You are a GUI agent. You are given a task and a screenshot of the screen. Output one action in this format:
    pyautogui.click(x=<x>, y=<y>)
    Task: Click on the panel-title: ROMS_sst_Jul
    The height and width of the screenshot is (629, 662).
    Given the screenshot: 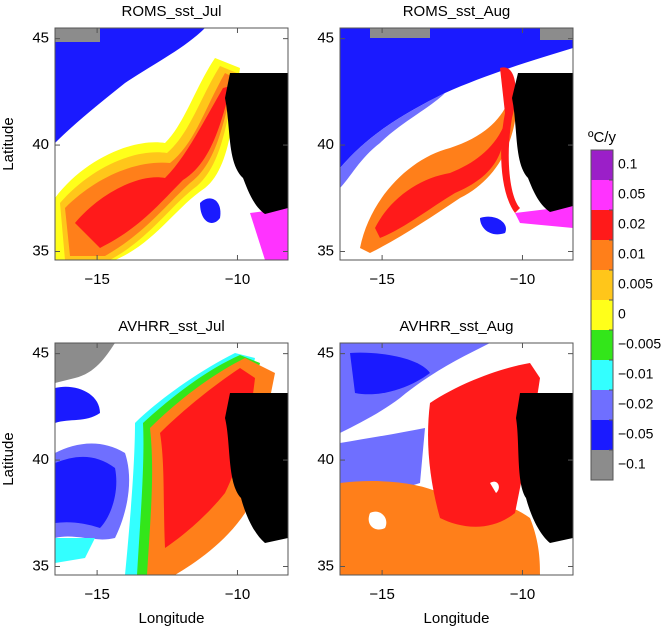 What is the action you would take?
    pyautogui.click(x=171, y=11)
    